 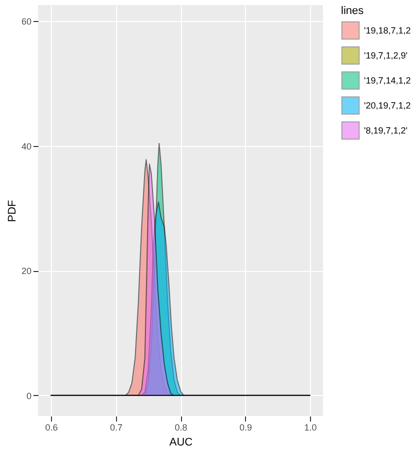 I want to click on x-tick-label: 0.6, so click(x=51, y=427).